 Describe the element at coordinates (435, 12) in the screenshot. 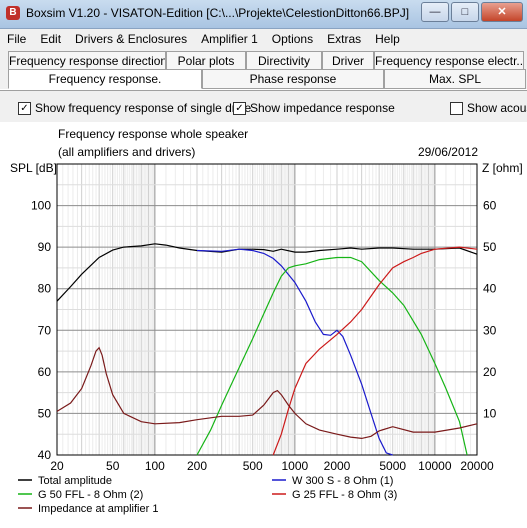

I see `minimize-button: —` at that location.